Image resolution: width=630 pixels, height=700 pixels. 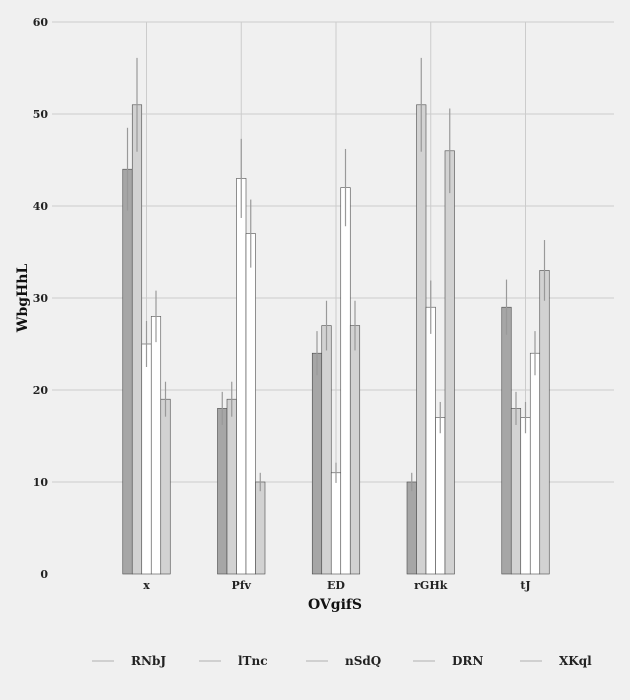 I want to click on bar-lTnc-rGHk, so click(x=421, y=339).